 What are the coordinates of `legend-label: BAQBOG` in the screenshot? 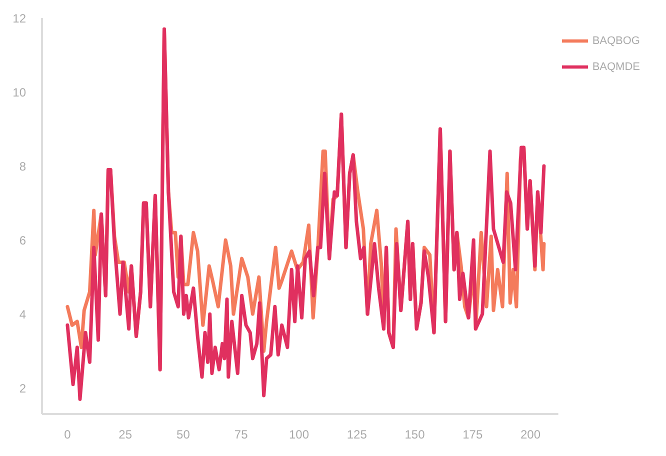 It's located at (616, 40).